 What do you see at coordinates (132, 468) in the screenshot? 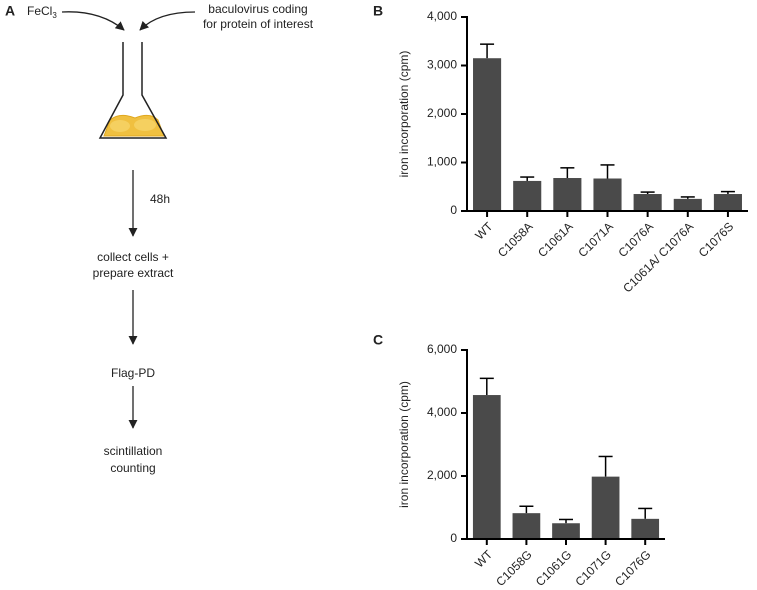
I see `step-label: counting` at bounding box center [132, 468].